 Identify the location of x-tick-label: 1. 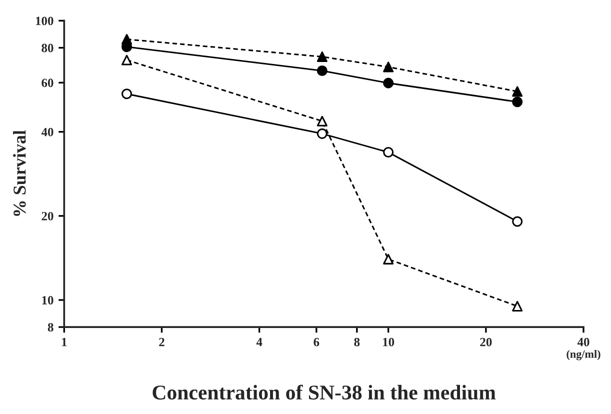
(64, 342).